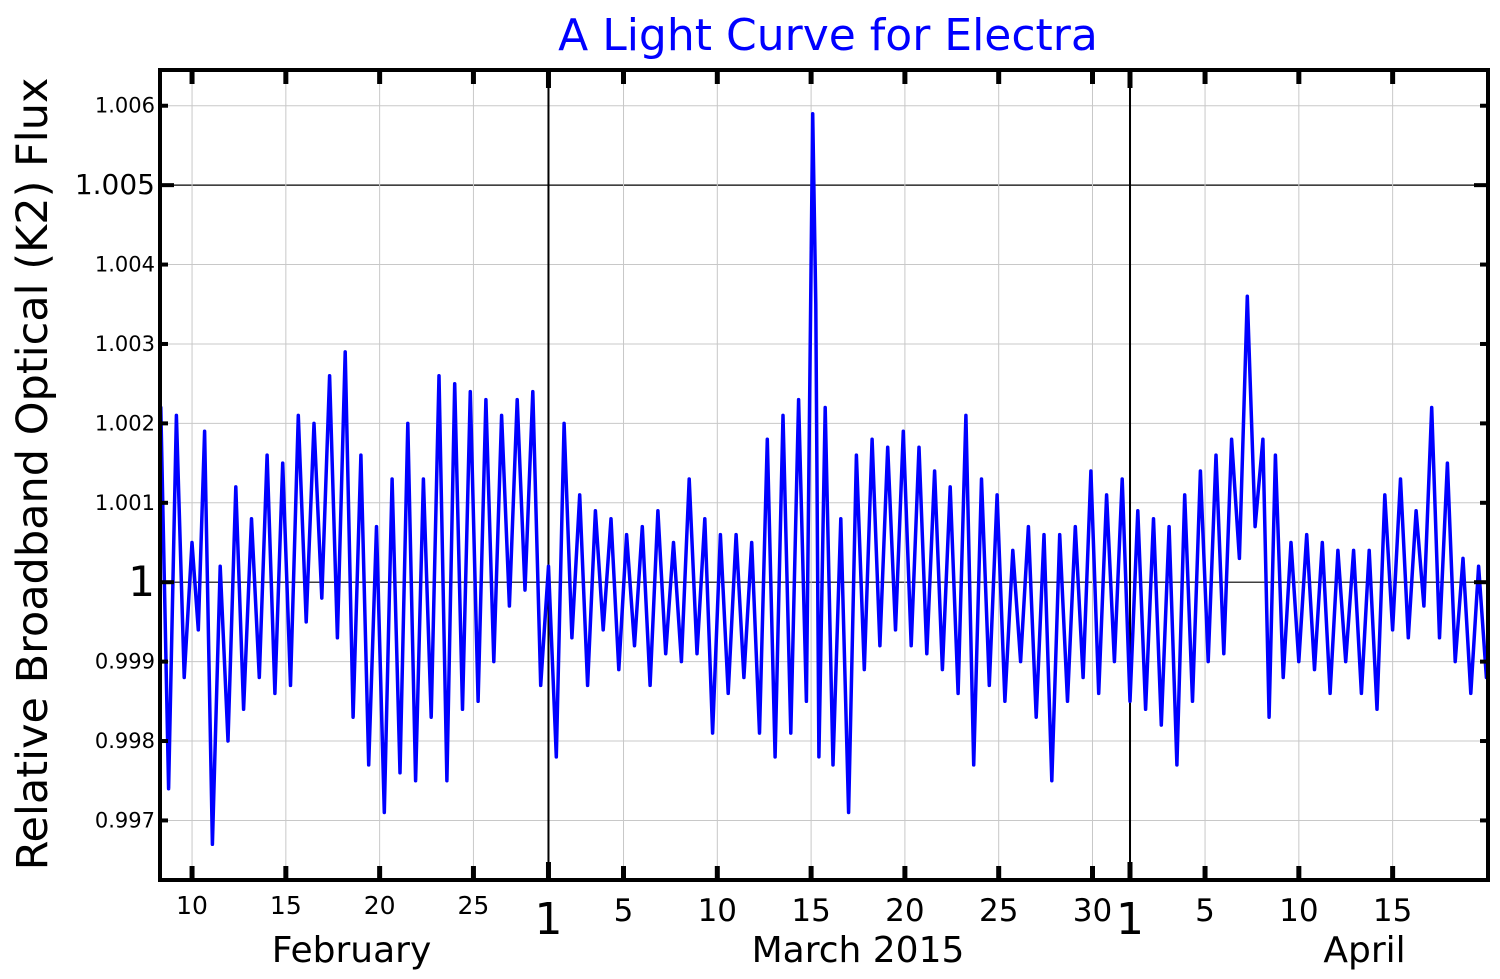 The image size is (1500, 979). I want to click on x-tick-label: 30, so click(1092, 911).